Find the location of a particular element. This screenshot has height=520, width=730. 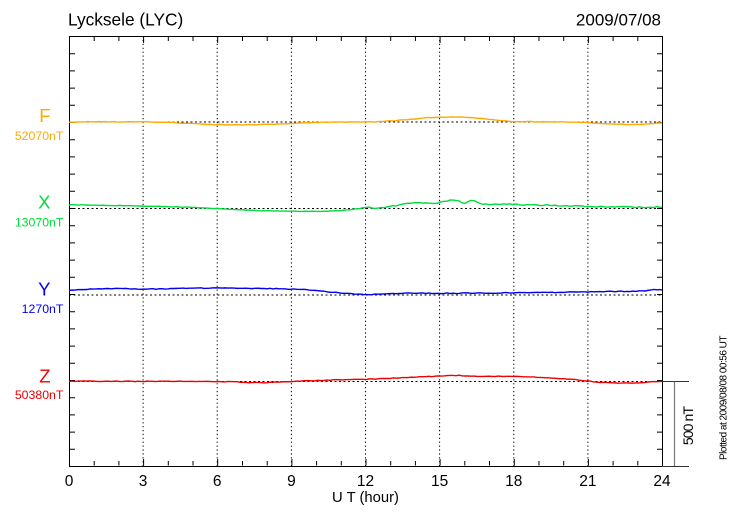

svg-text: 50380nT is located at coordinates (39, 395).